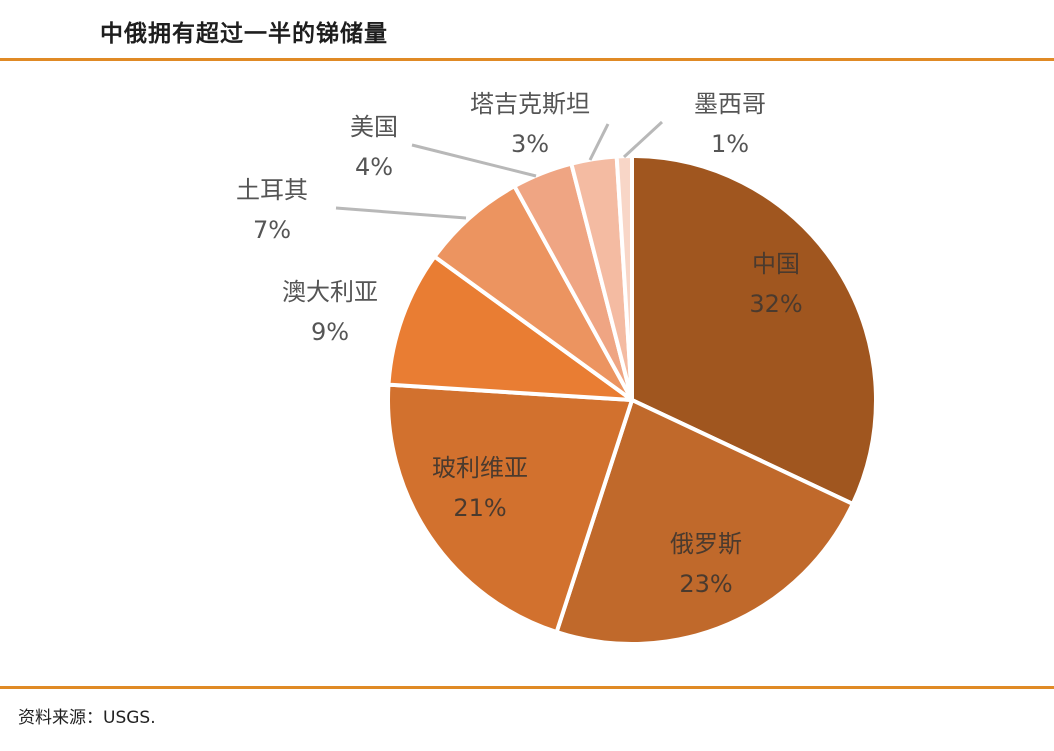 The width and height of the screenshot is (1054, 751). What do you see at coordinates (730, 144) in the screenshot?
I see `slice-label-value-8: 1%` at bounding box center [730, 144].